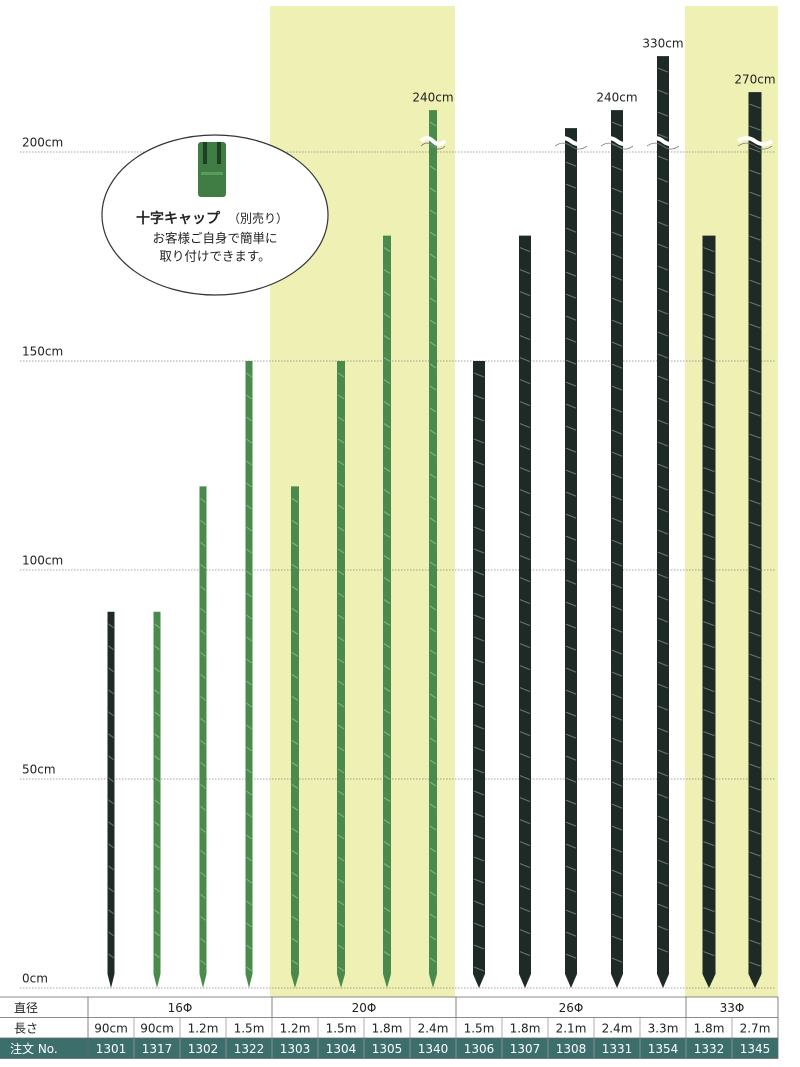 Image resolution: width=800 pixels, height=1067 pixels. I want to click on order-number: 1306, so click(479, 1049).